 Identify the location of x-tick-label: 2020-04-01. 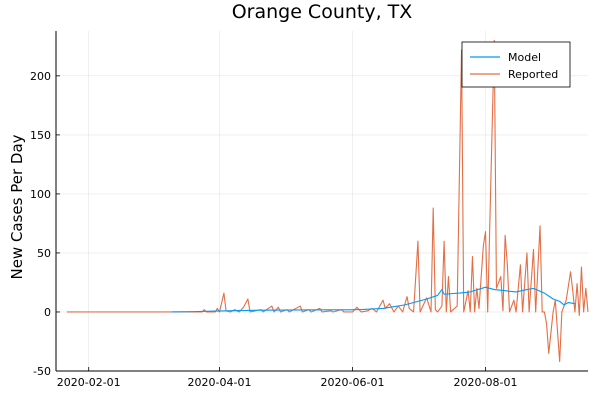
(220, 382).